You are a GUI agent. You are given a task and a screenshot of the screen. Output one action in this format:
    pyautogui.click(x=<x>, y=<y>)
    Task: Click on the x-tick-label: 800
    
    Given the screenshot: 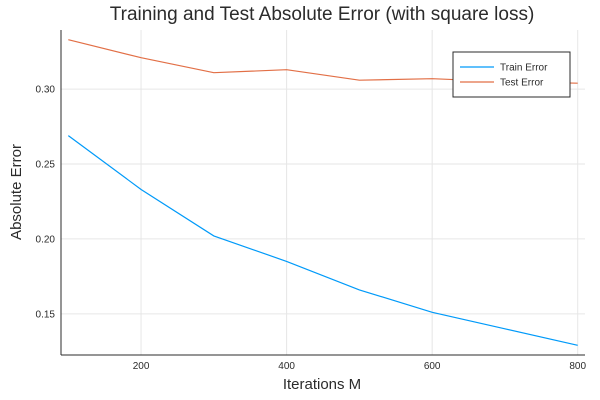 What is the action you would take?
    pyautogui.click(x=577, y=366)
    